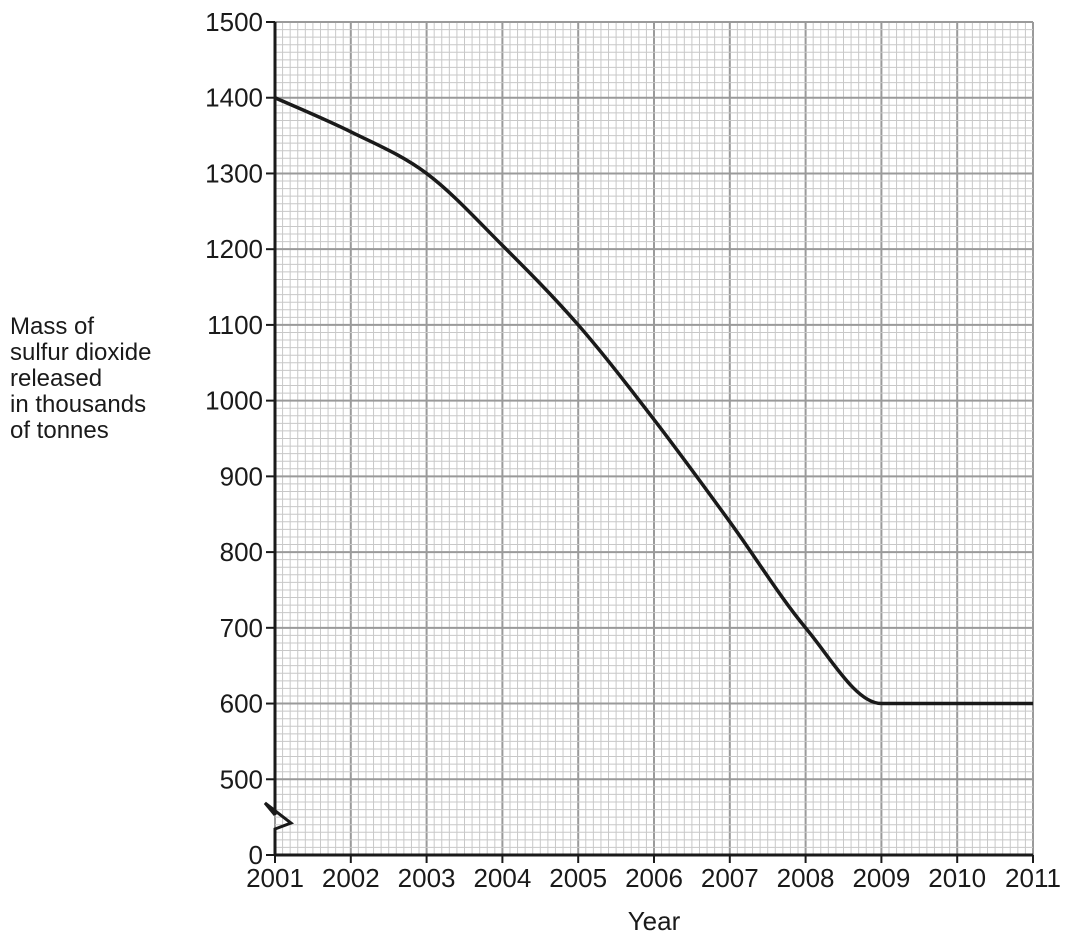 The width and height of the screenshot is (1067, 936). What do you see at coordinates (256, 855) in the screenshot?
I see `y-tick-label: 0` at bounding box center [256, 855].